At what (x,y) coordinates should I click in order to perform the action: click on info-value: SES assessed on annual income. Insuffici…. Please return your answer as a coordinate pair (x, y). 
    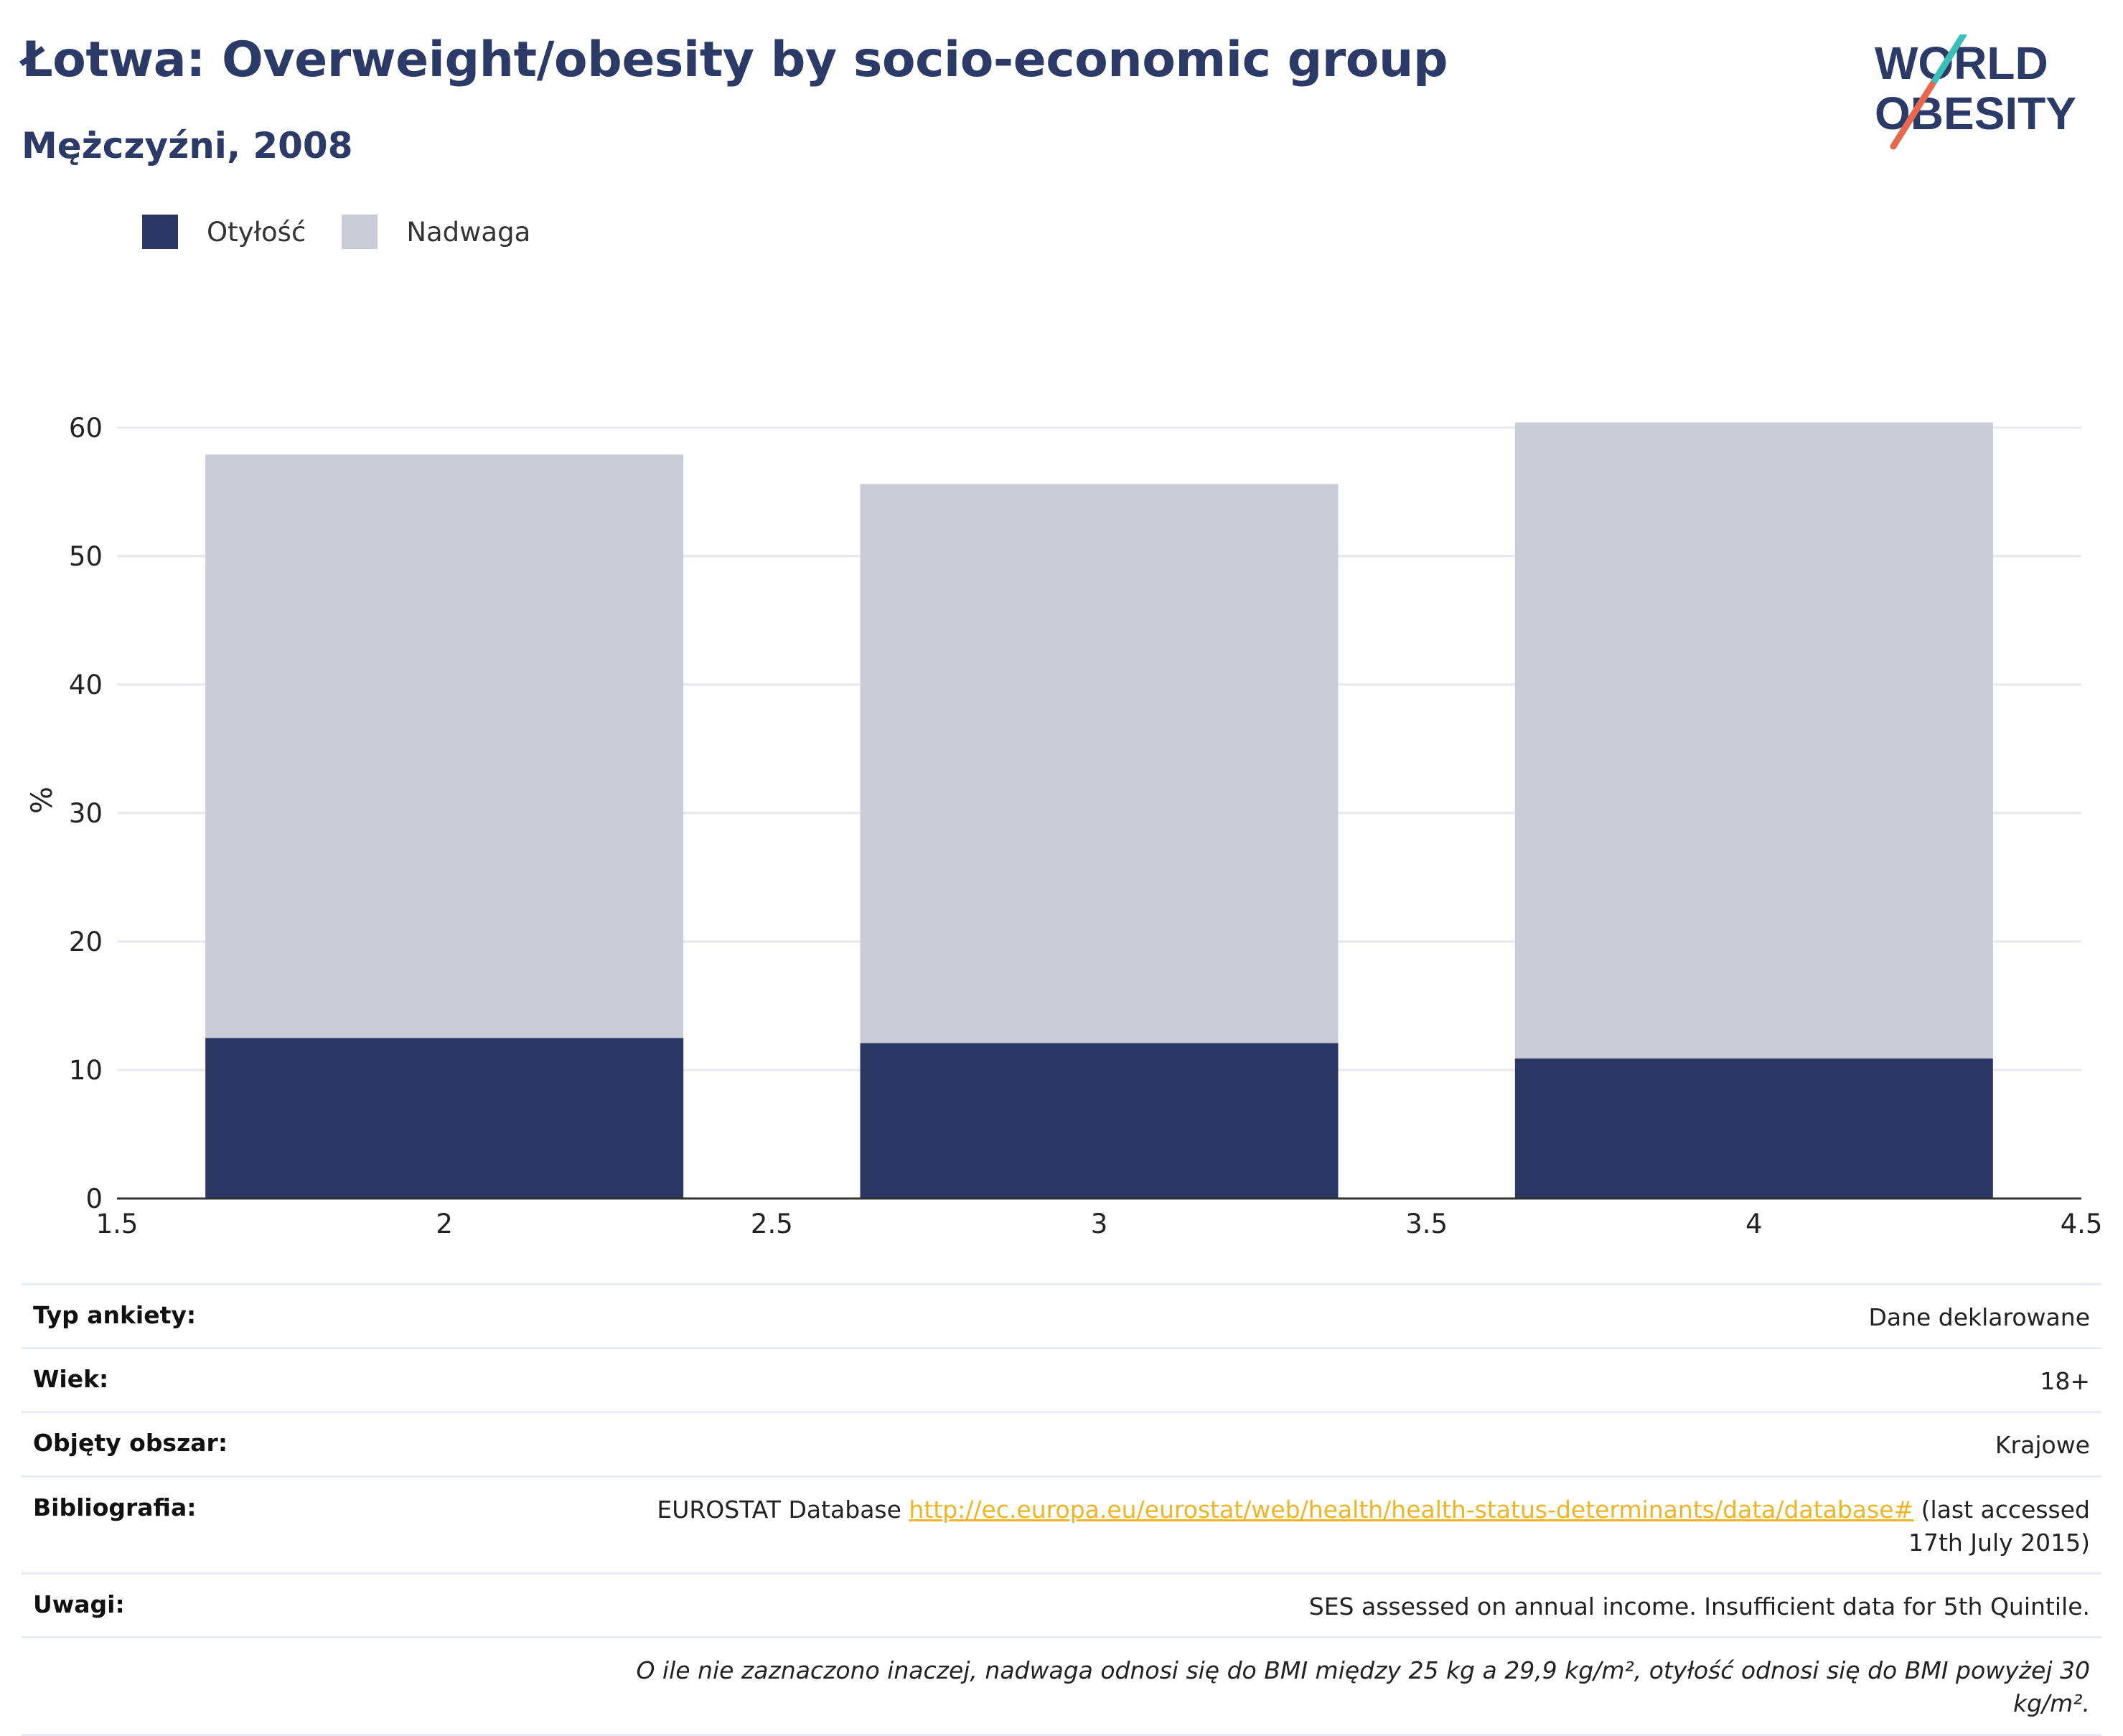
    Looking at the image, I should click on (1699, 1606).